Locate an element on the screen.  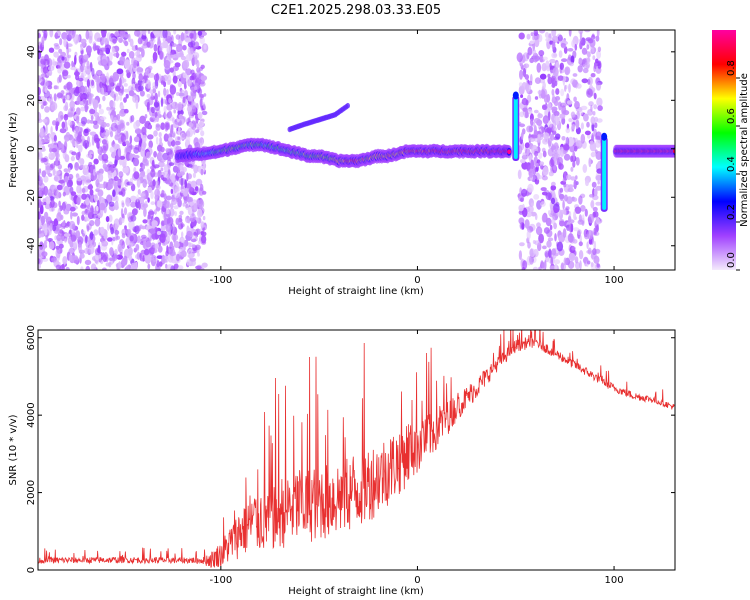
colorbar-tick-label: 0.0 is located at coordinates (731, 260).